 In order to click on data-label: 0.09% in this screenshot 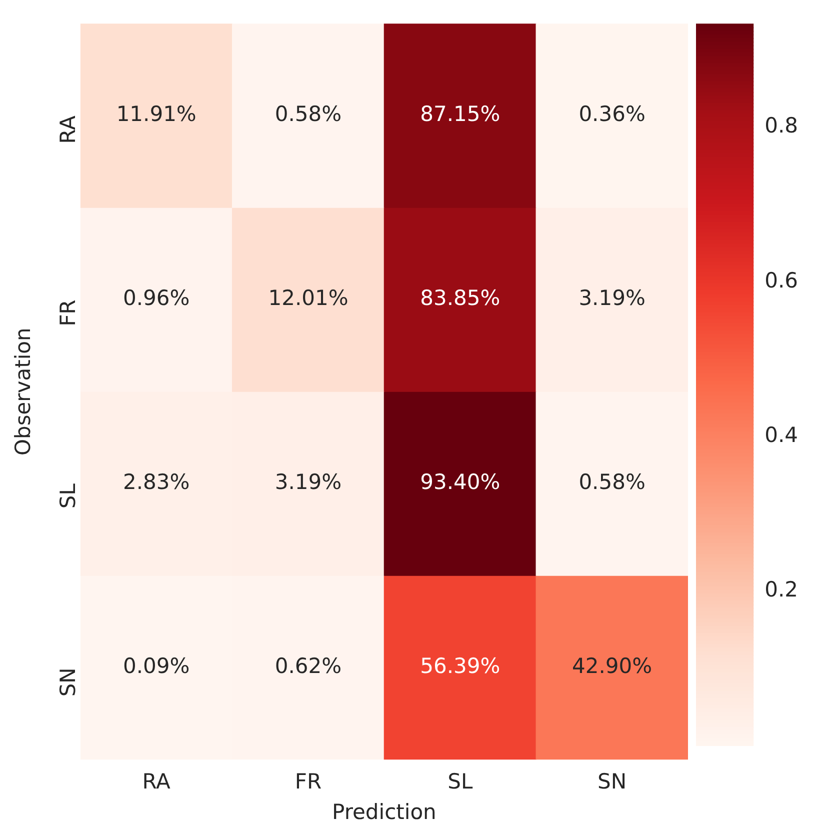, I will do `click(156, 666)`.